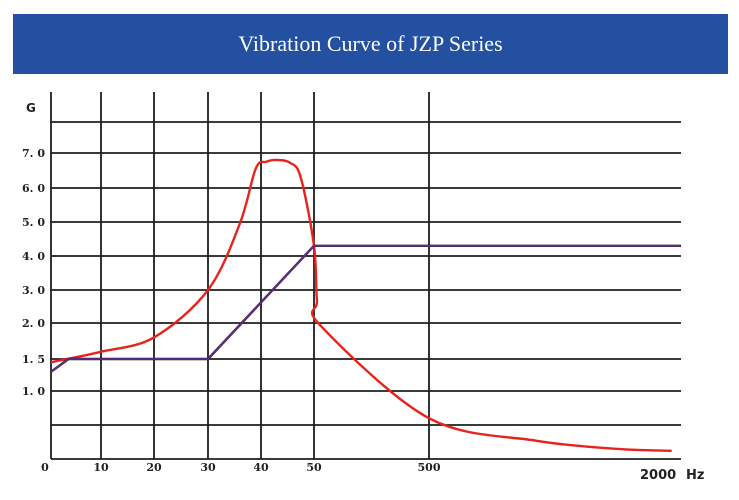 The width and height of the screenshot is (739, 500). What do you see at coordinates (261, 467) in the screenshot?
I see `x-tick-label: 40` at bounding box center [261, 467].